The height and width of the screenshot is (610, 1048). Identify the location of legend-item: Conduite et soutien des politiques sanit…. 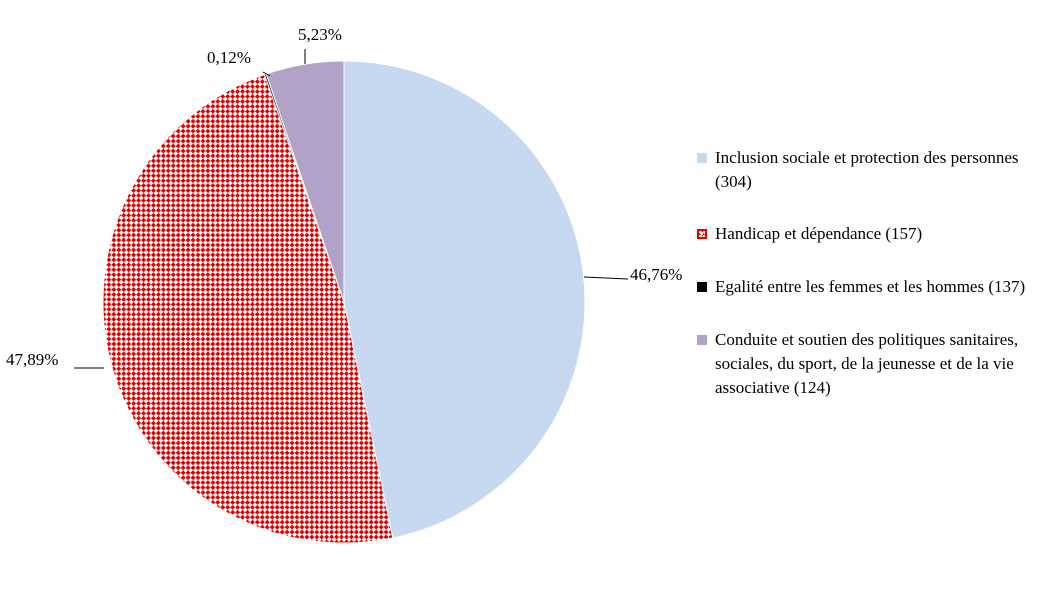
(867, 364).